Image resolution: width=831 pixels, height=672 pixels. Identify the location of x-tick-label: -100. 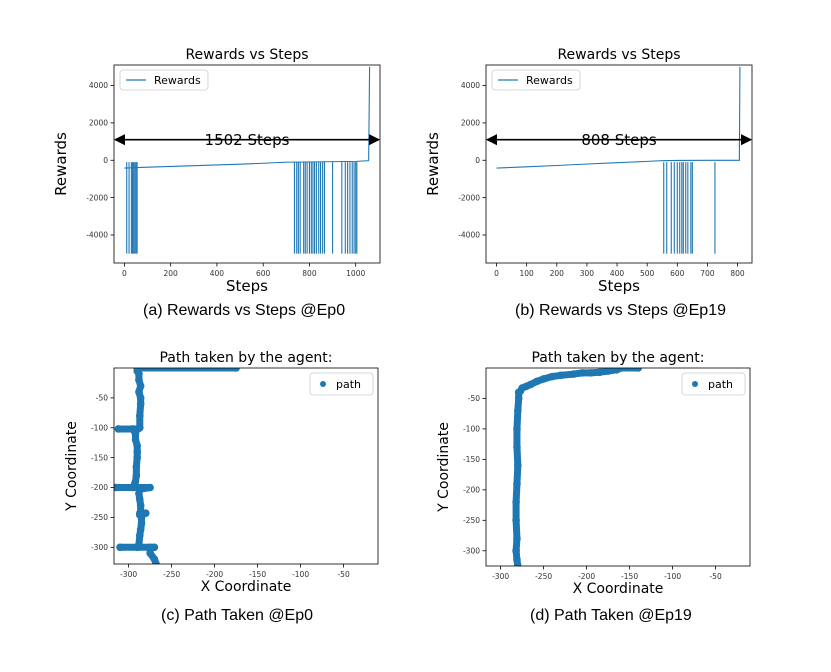
(672, 576).